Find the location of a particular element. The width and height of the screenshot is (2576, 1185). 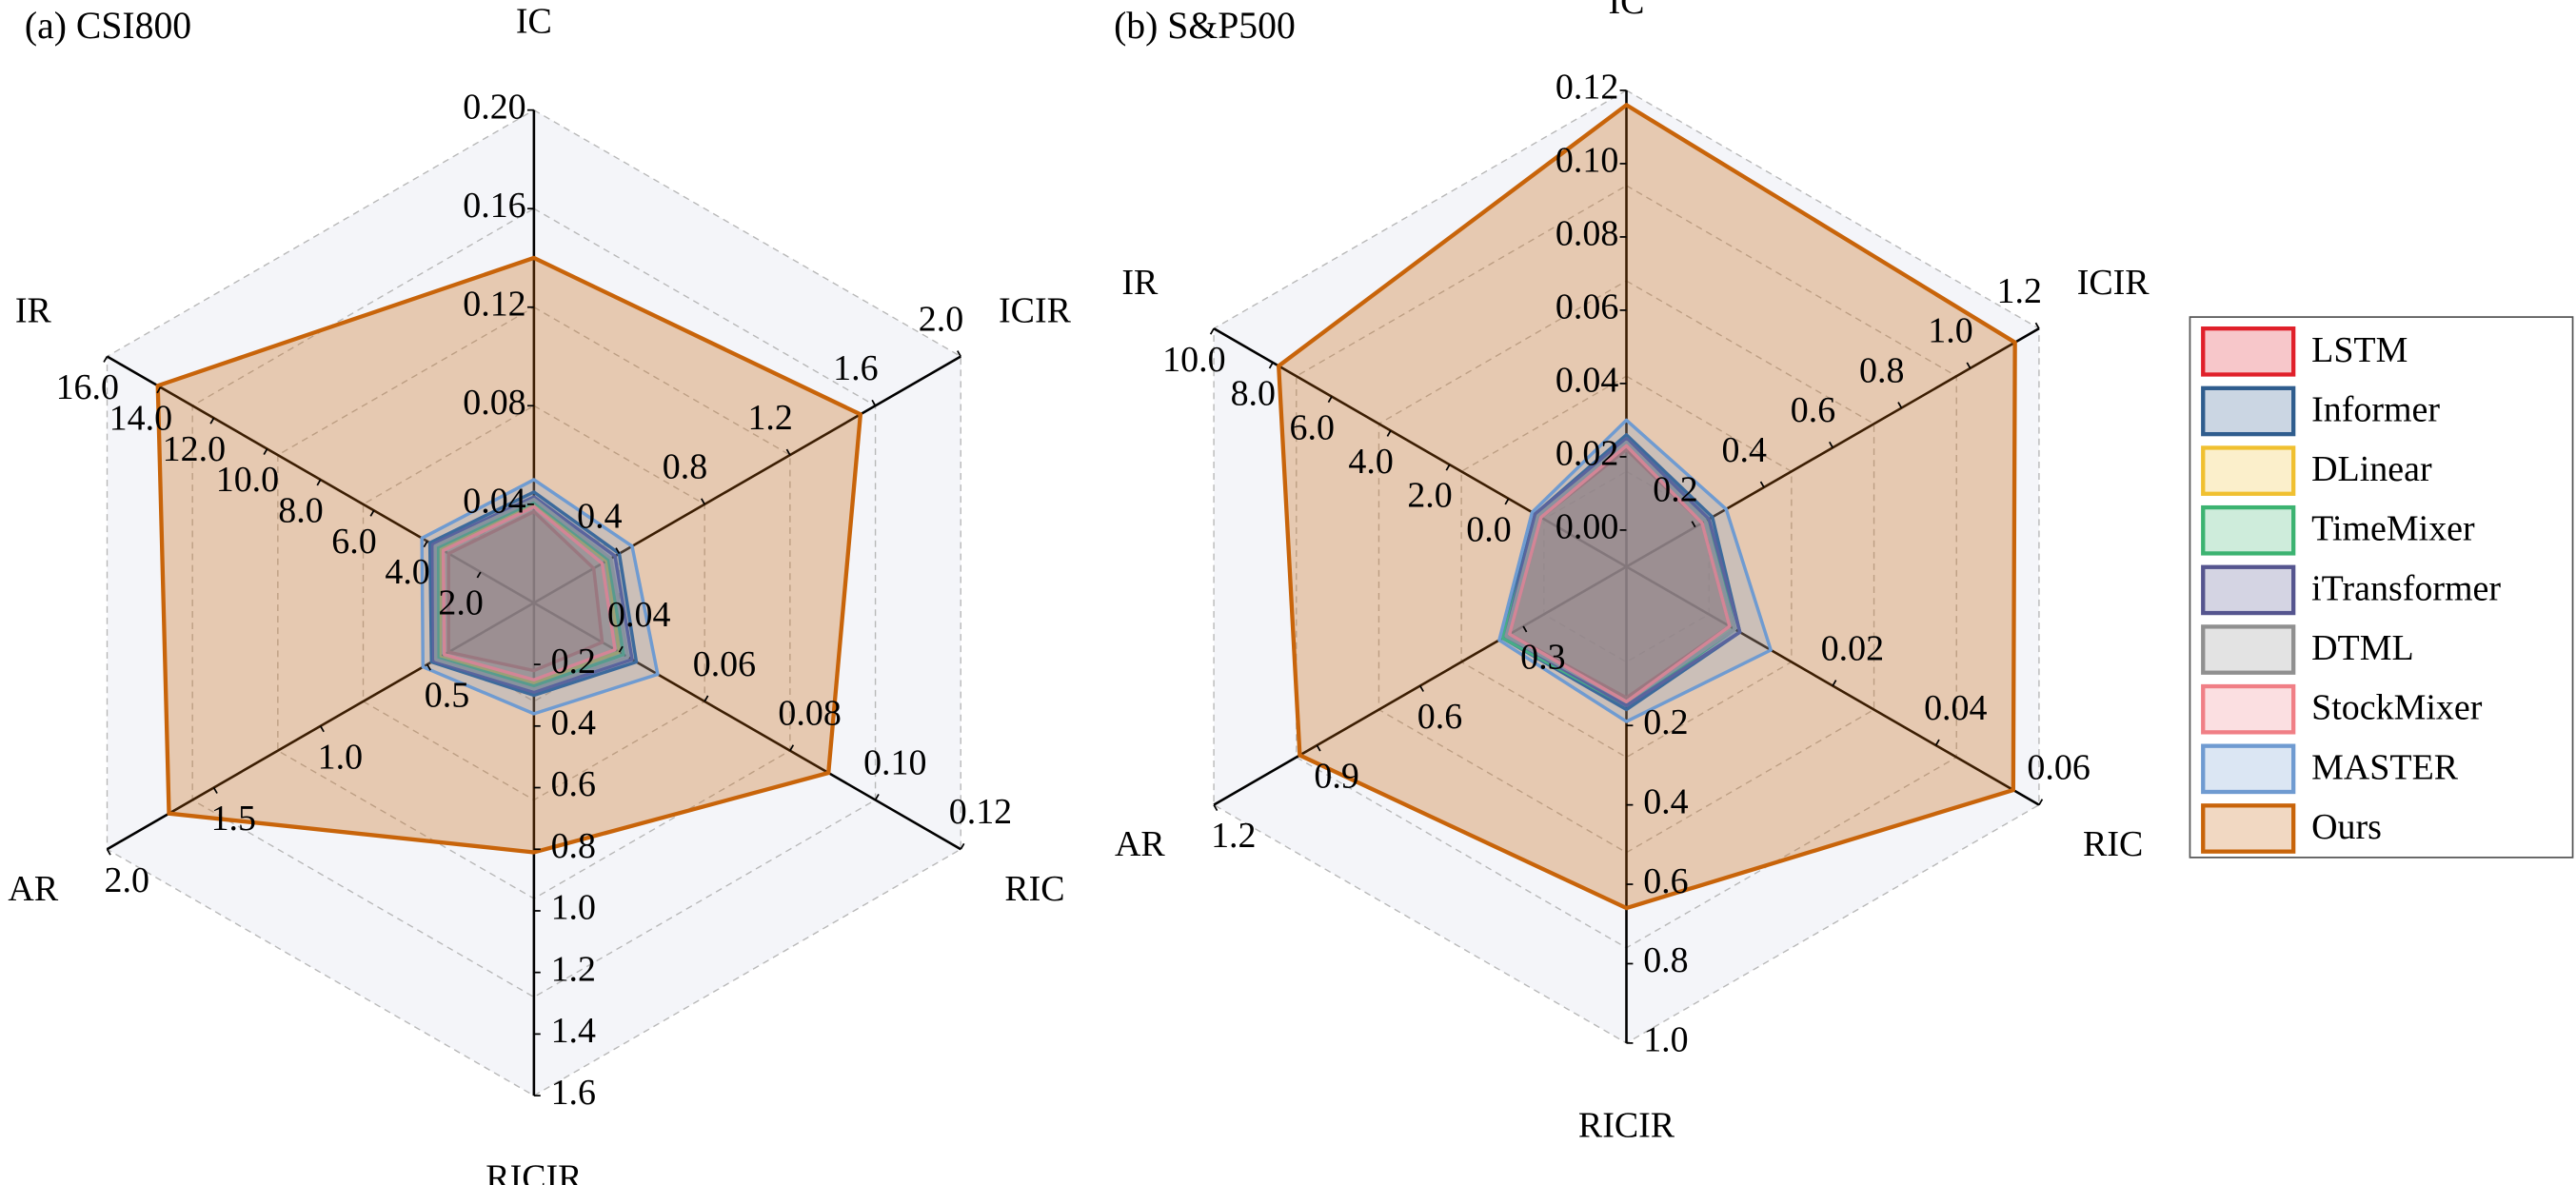

panel-title: (b) S&P500 is located at coordinates (1205, 26).